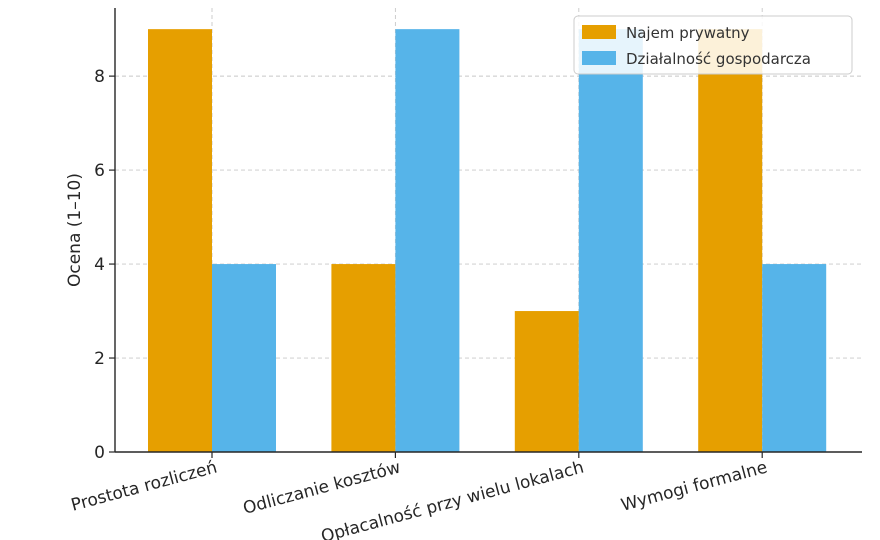 The image size is (880, 540). I want to click on y-axis-label: Ocena (1–10), so click(75, 230).